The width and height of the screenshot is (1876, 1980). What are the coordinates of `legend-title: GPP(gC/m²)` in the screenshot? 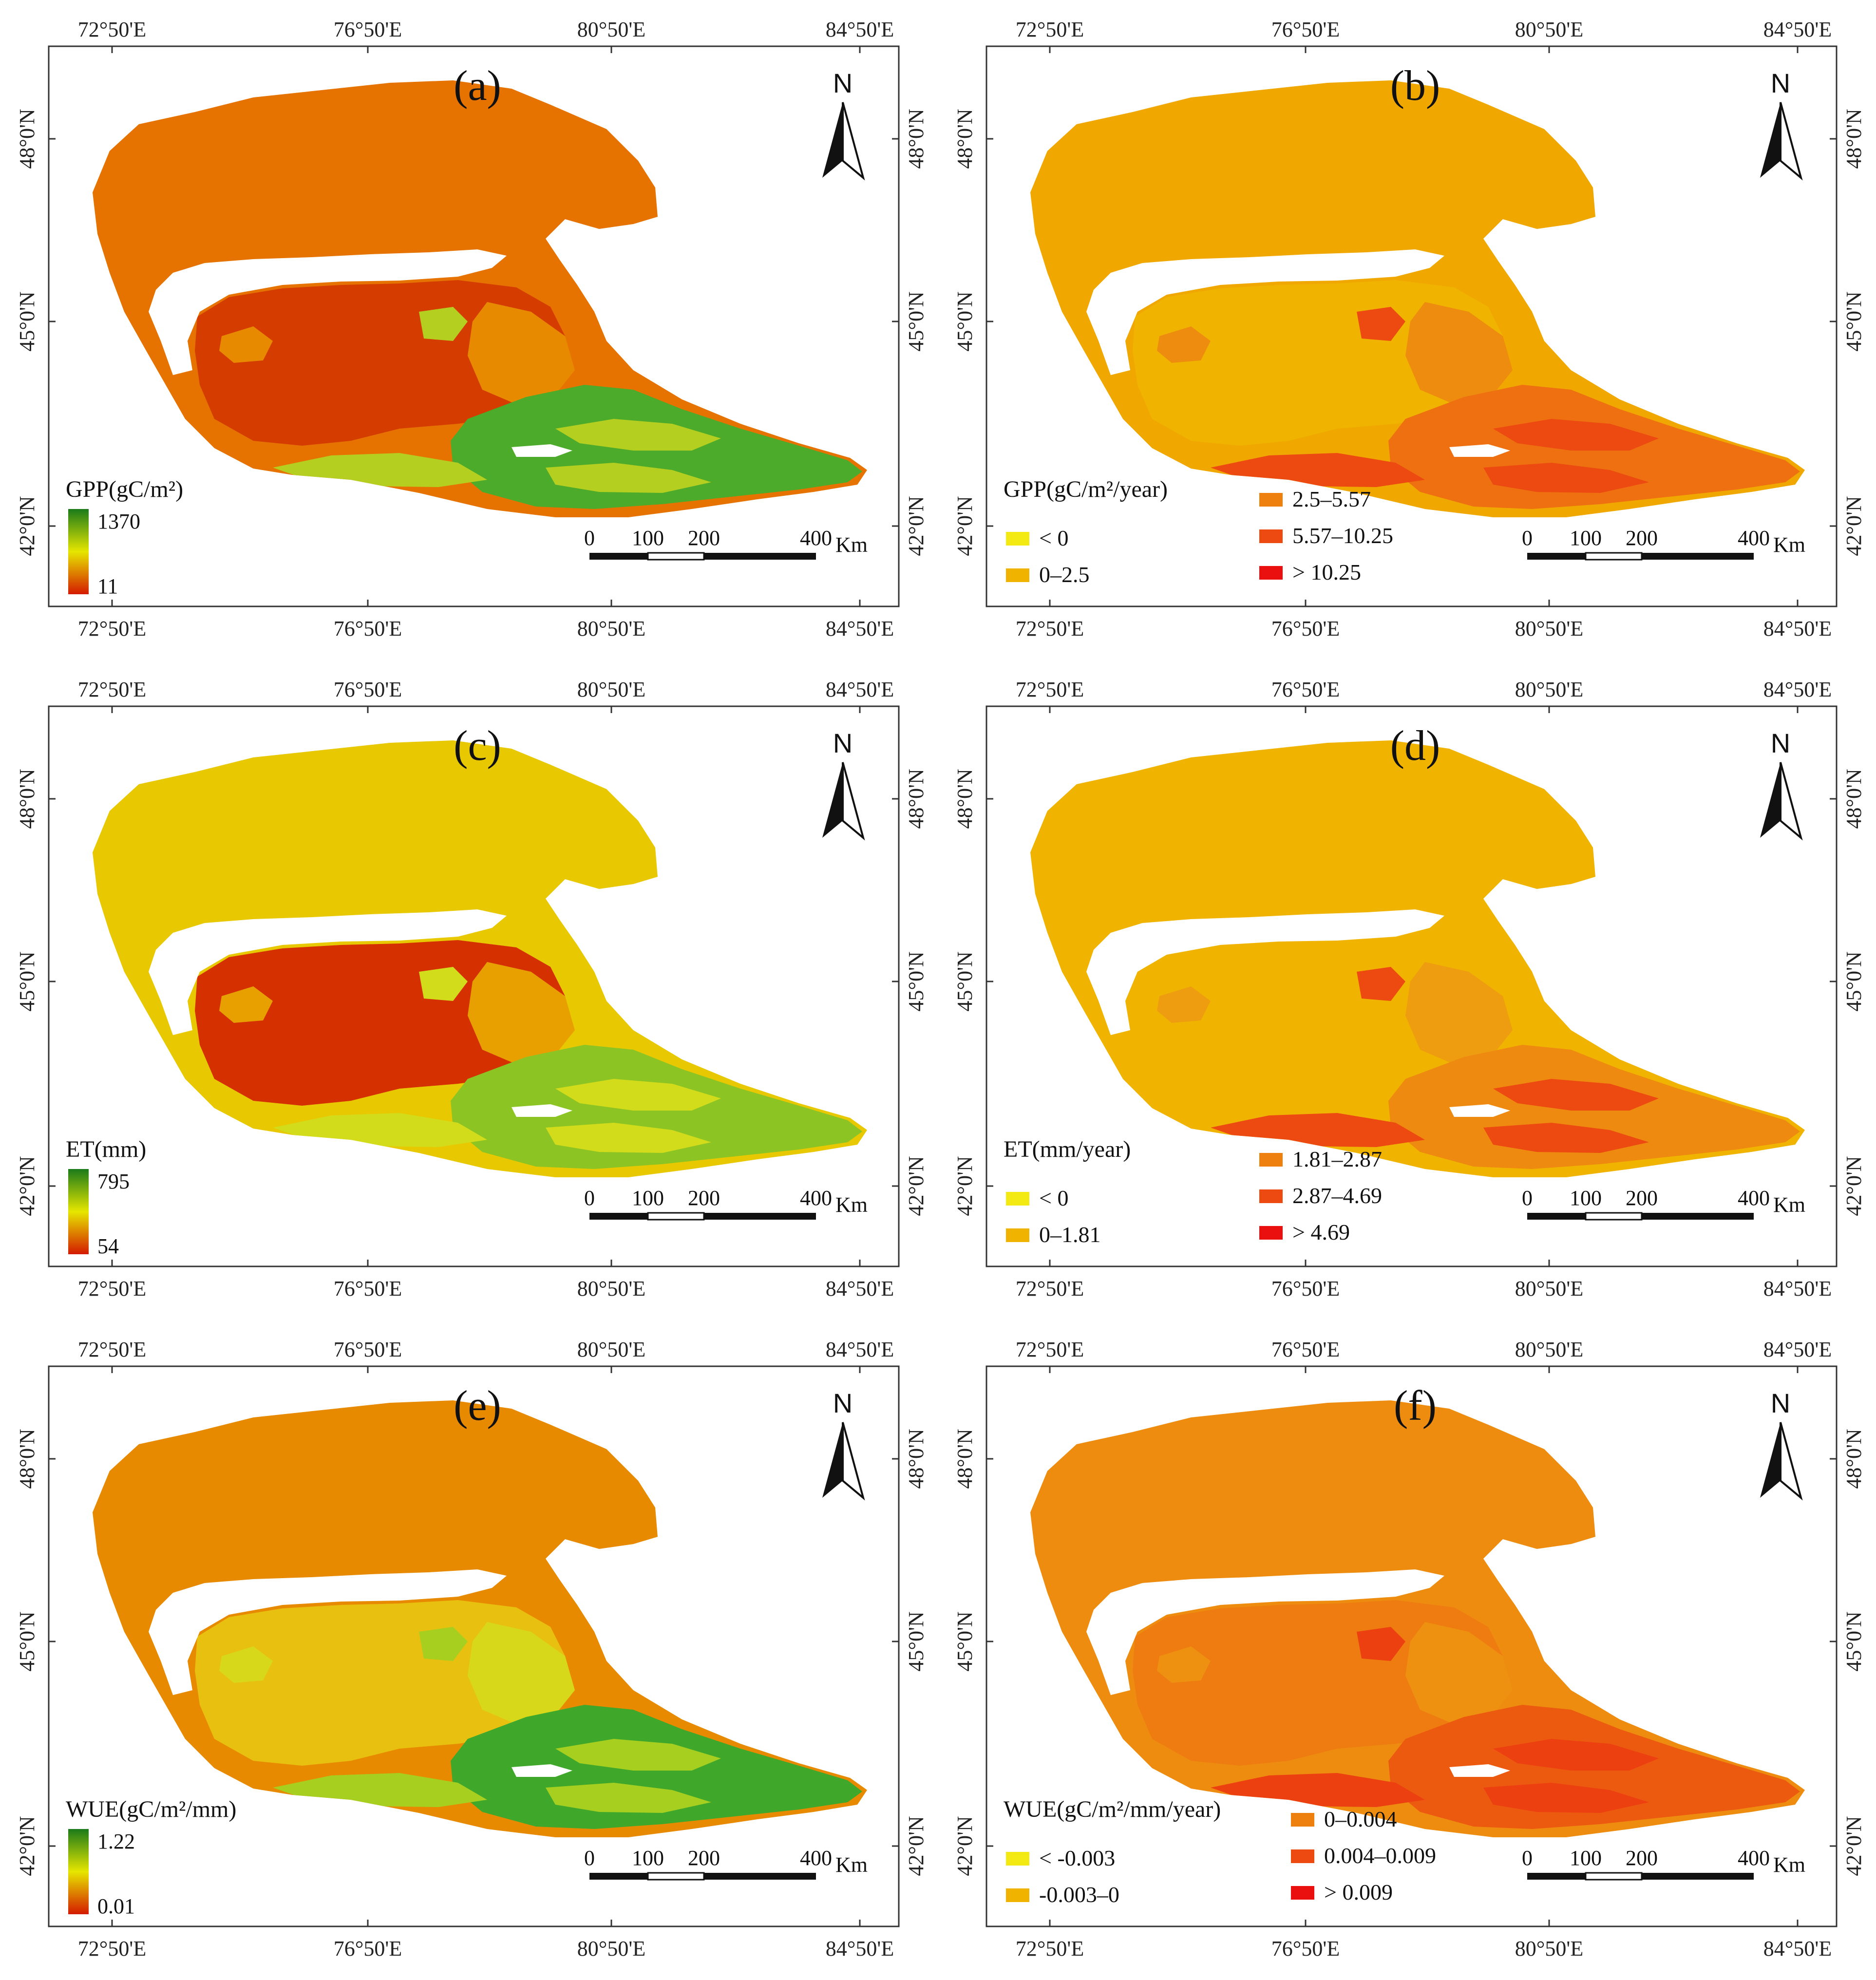 It's located at (124, 489).